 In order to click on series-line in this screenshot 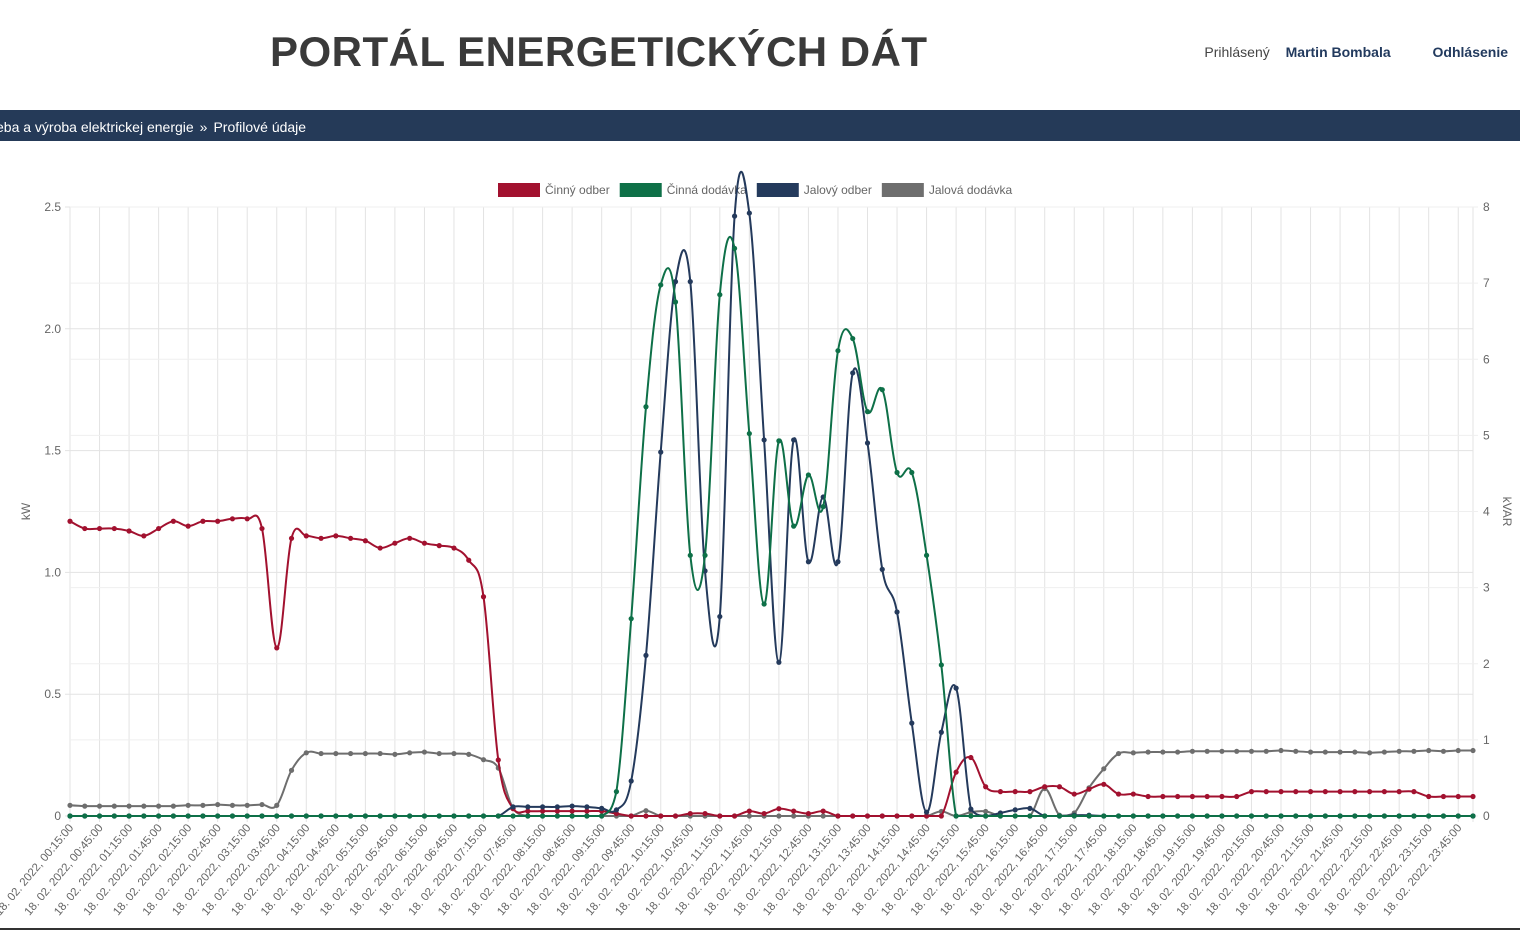, I will do `click(771, 783)`.